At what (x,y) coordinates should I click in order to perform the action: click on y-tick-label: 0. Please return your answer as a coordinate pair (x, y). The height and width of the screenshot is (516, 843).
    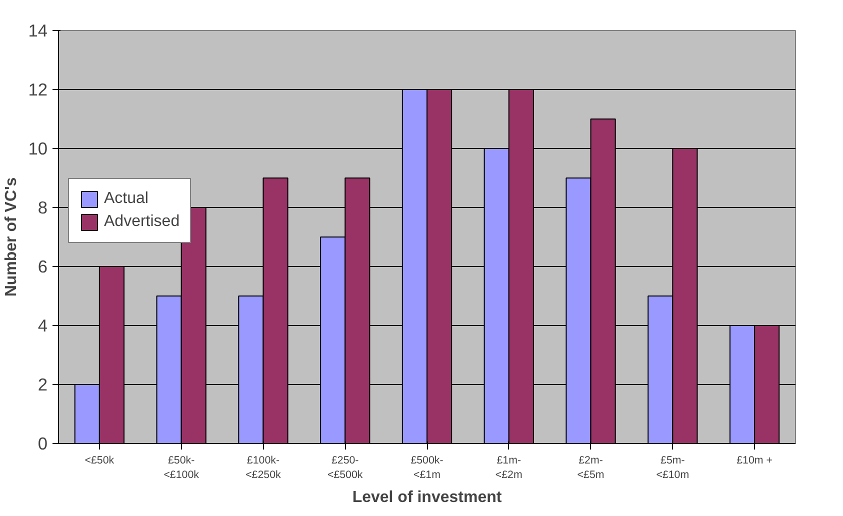
    Looking at the image, I should click on (43, 444).